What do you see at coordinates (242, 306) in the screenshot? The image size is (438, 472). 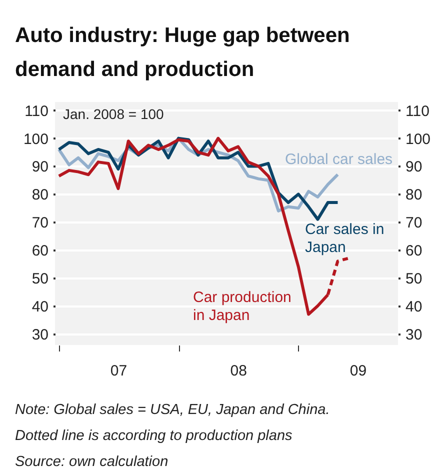 I see `series-label: Car production in Japan` at bounding box center [242, 306].